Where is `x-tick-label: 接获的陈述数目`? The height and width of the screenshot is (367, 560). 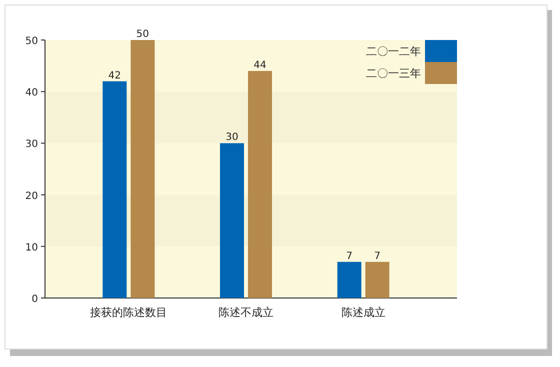
x-tick-label: 接获的陈述数目 is located at coordinates (129, 312).